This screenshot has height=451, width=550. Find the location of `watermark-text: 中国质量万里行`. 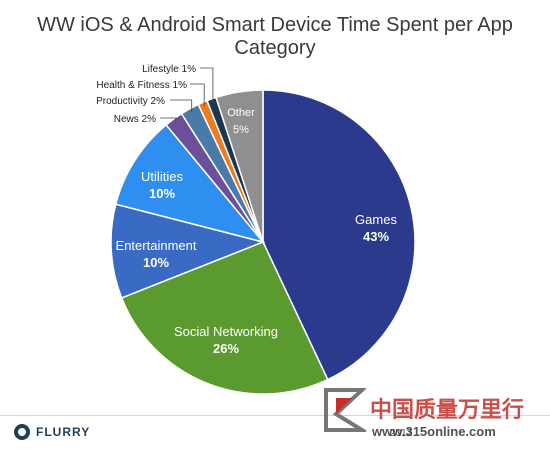

watermark-text: 中国质量万里行 is located at coordinates (447, 410).